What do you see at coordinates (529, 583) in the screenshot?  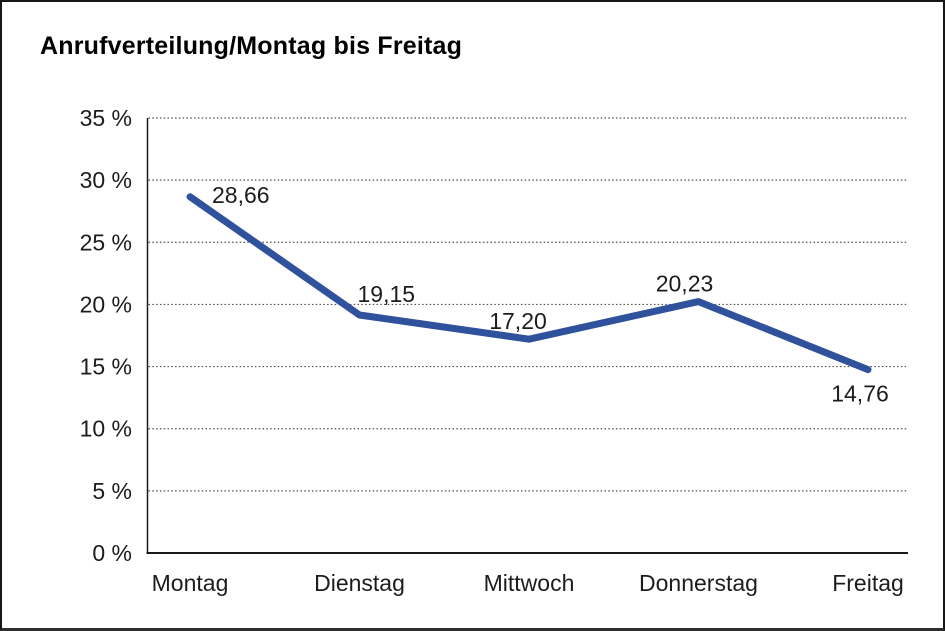 I see `x-category-label: Mittwoch` at bounding box center [529, 583].